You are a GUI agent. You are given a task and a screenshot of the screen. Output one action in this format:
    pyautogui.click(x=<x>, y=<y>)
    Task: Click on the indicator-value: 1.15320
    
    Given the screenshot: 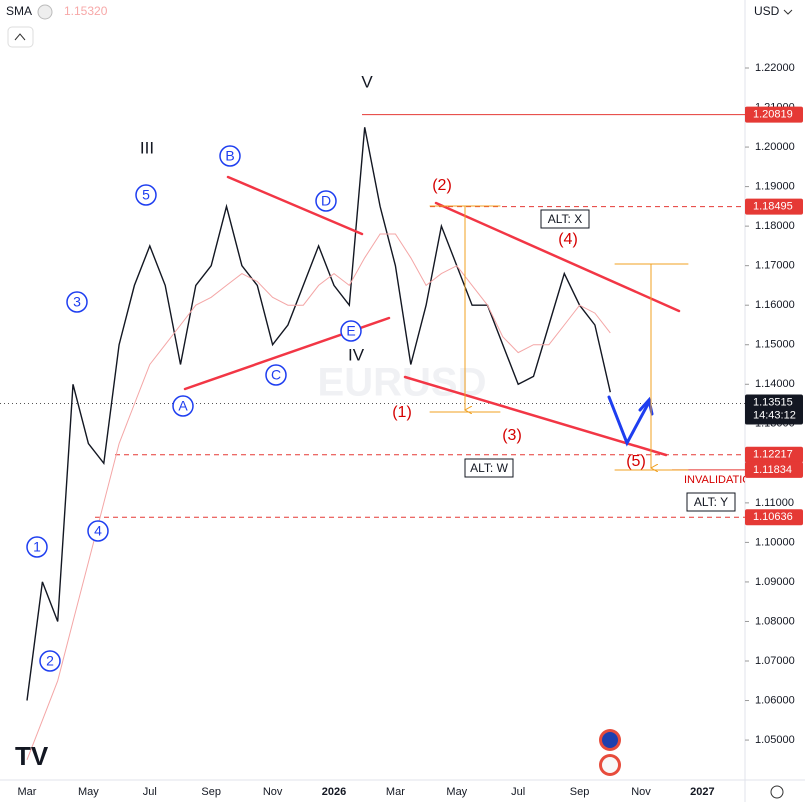 What is the action you would take?
    pyautogui.click(x=86, y=11)
    